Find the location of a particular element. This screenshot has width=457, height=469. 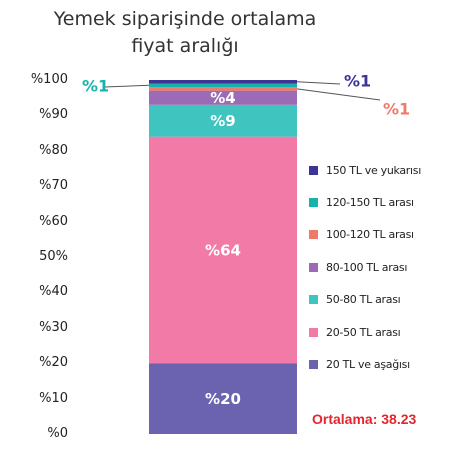

y-tick-label: %20 is located at coordinates (53, 363).